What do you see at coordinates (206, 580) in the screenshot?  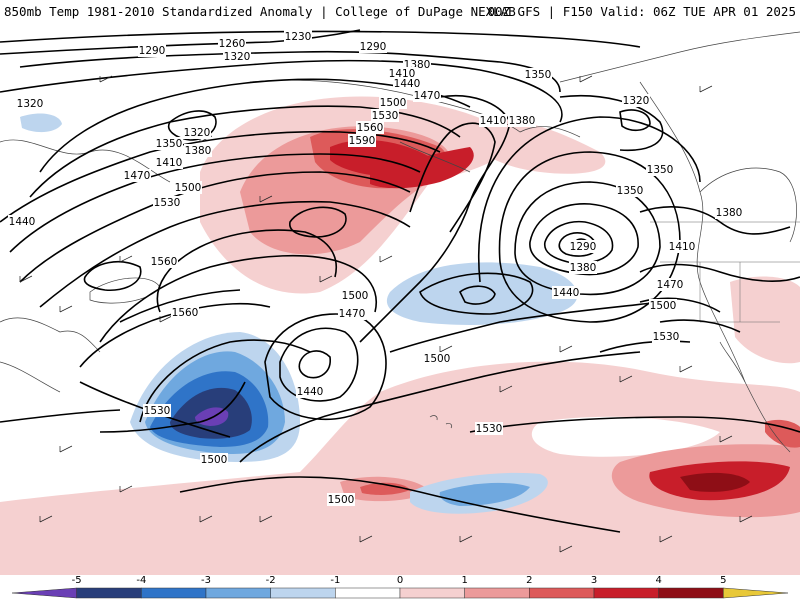 I see `colorbar-tick-label: -3` at bounding box center [206, 580].